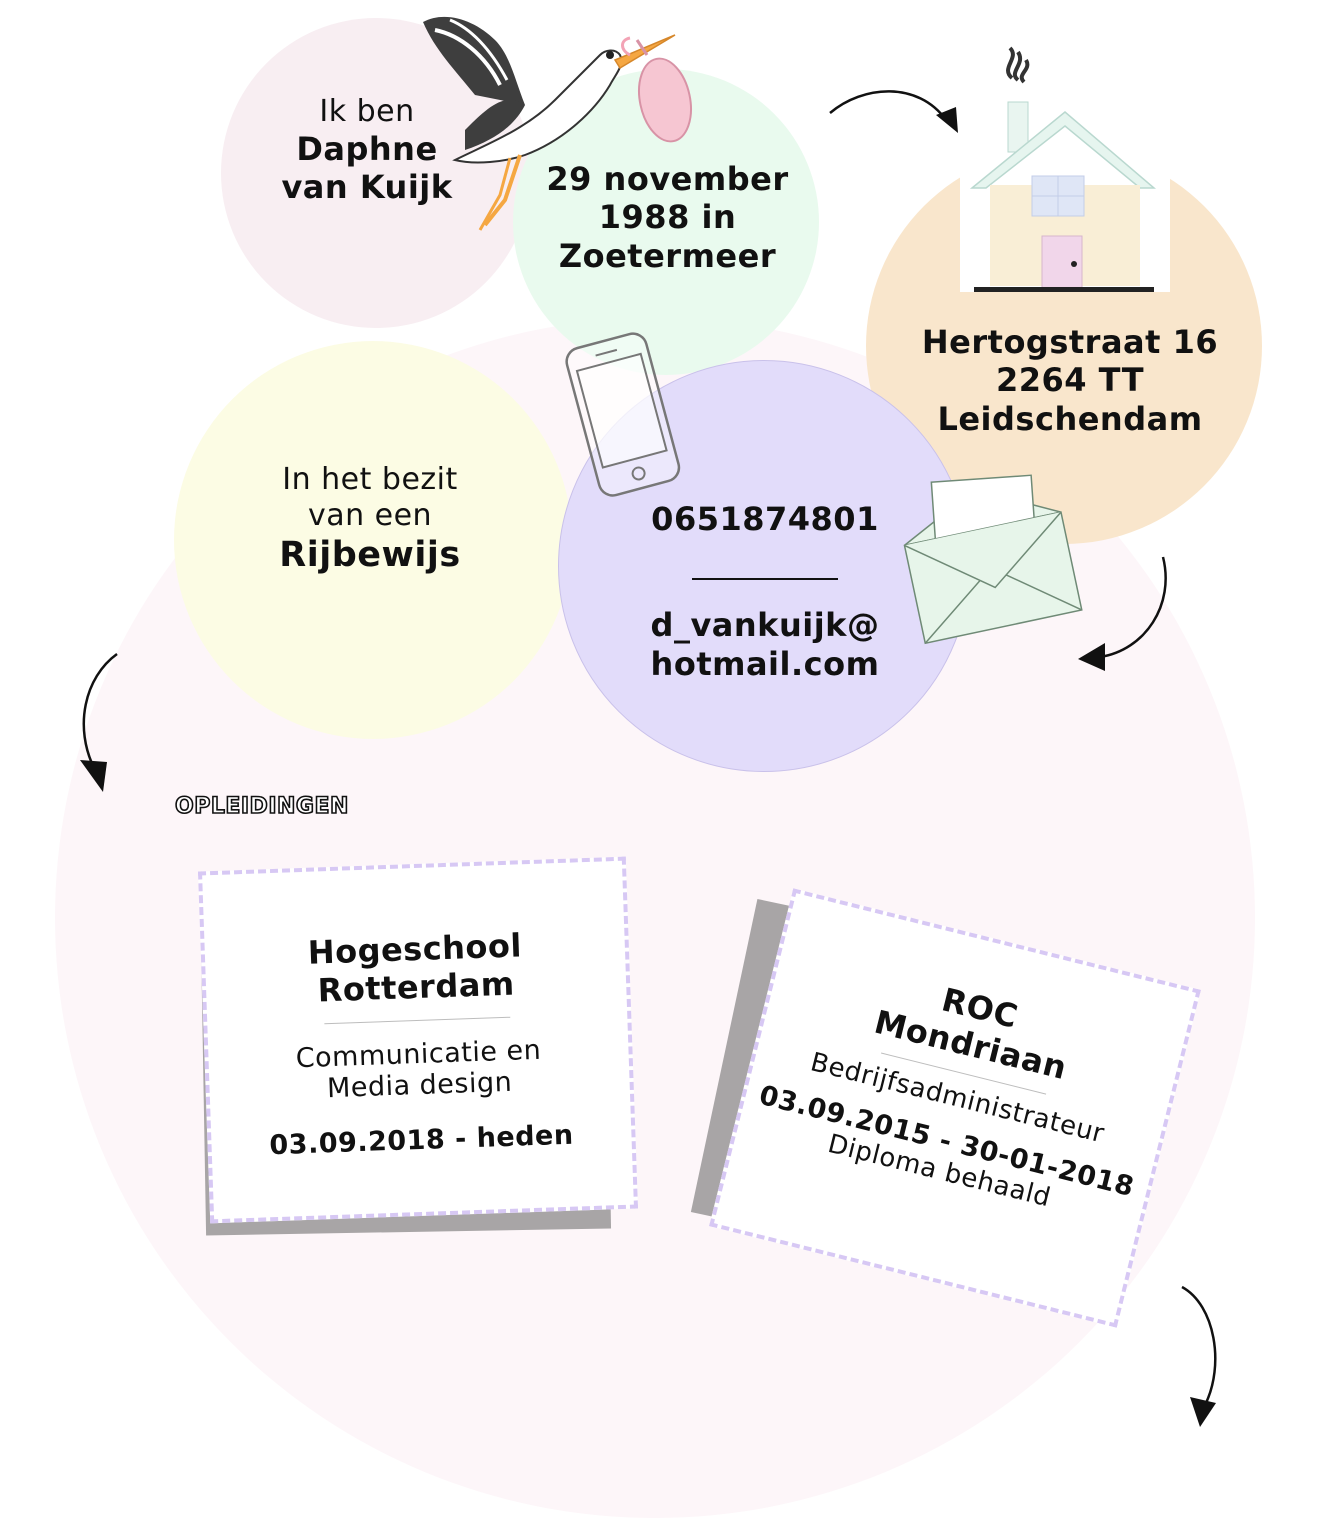 The width and height of the screenshot is (1325, 1535). I want to click on birth-line2: 1988 in, so click(667, 217).